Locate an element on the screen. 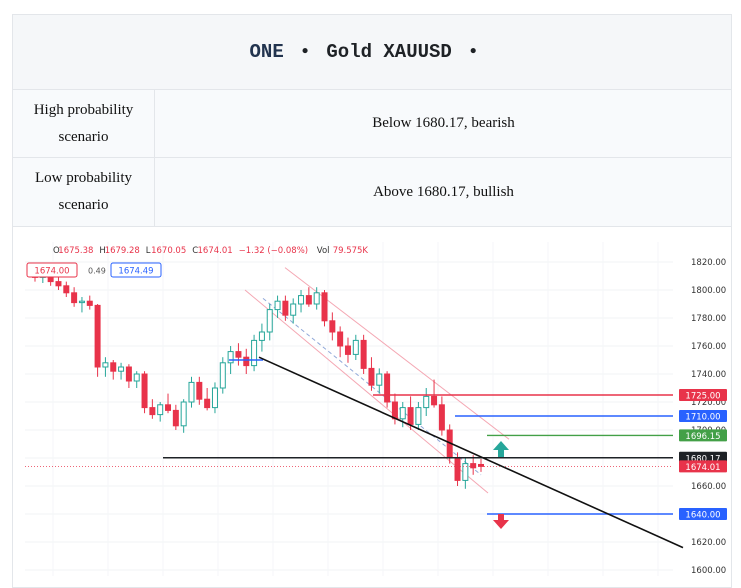 The width and height of the screenshot is (741, 588). ohlc-readout-item: Vol is located at coordinates (323, 251).